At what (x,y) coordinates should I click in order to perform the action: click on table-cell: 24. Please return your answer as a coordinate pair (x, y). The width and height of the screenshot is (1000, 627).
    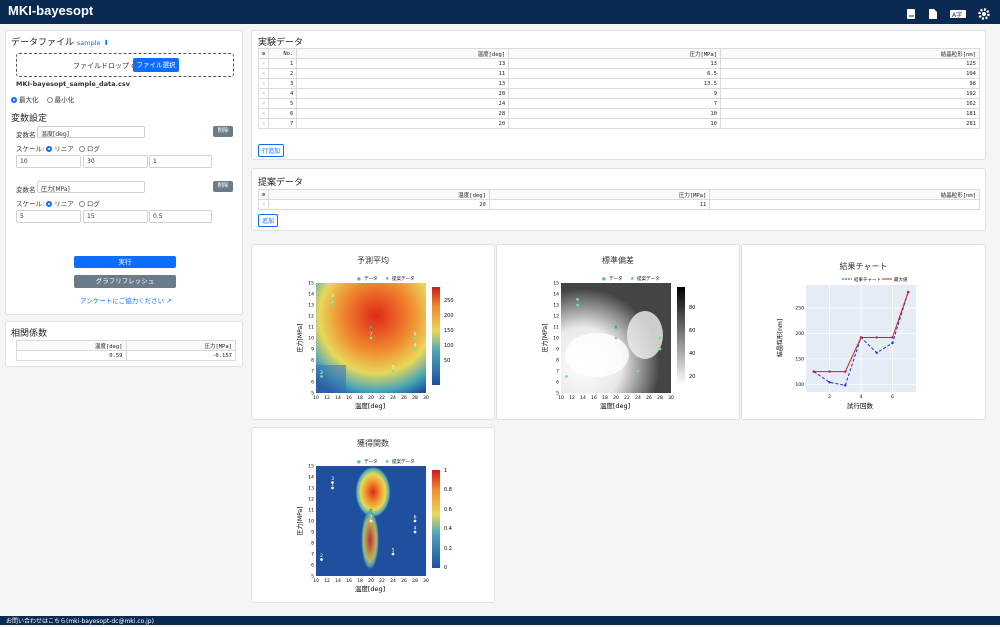
    Looking at the image, I should click on (403, 103).